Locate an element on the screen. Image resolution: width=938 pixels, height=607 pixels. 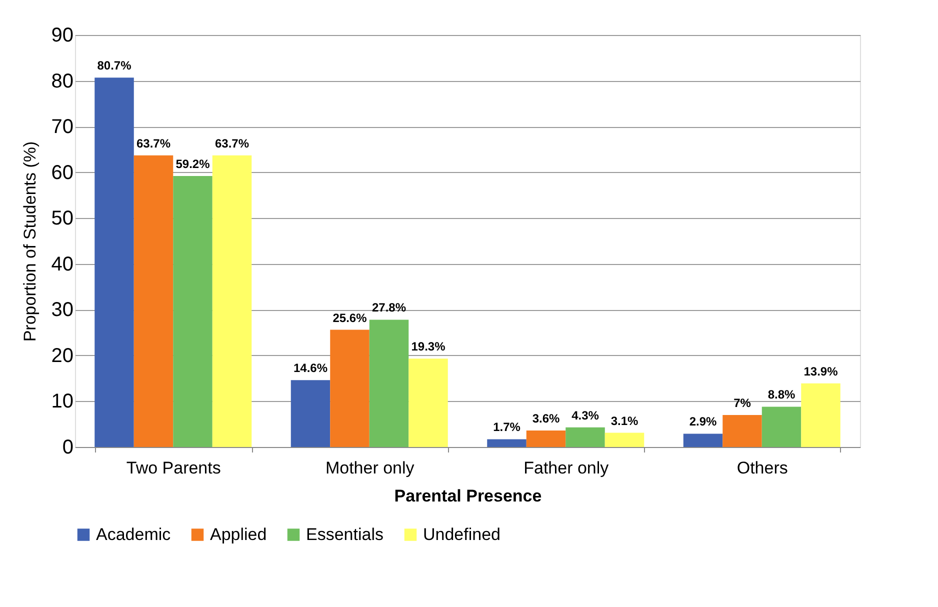
legend-label: Undefined is located at coordinates (462, 534).